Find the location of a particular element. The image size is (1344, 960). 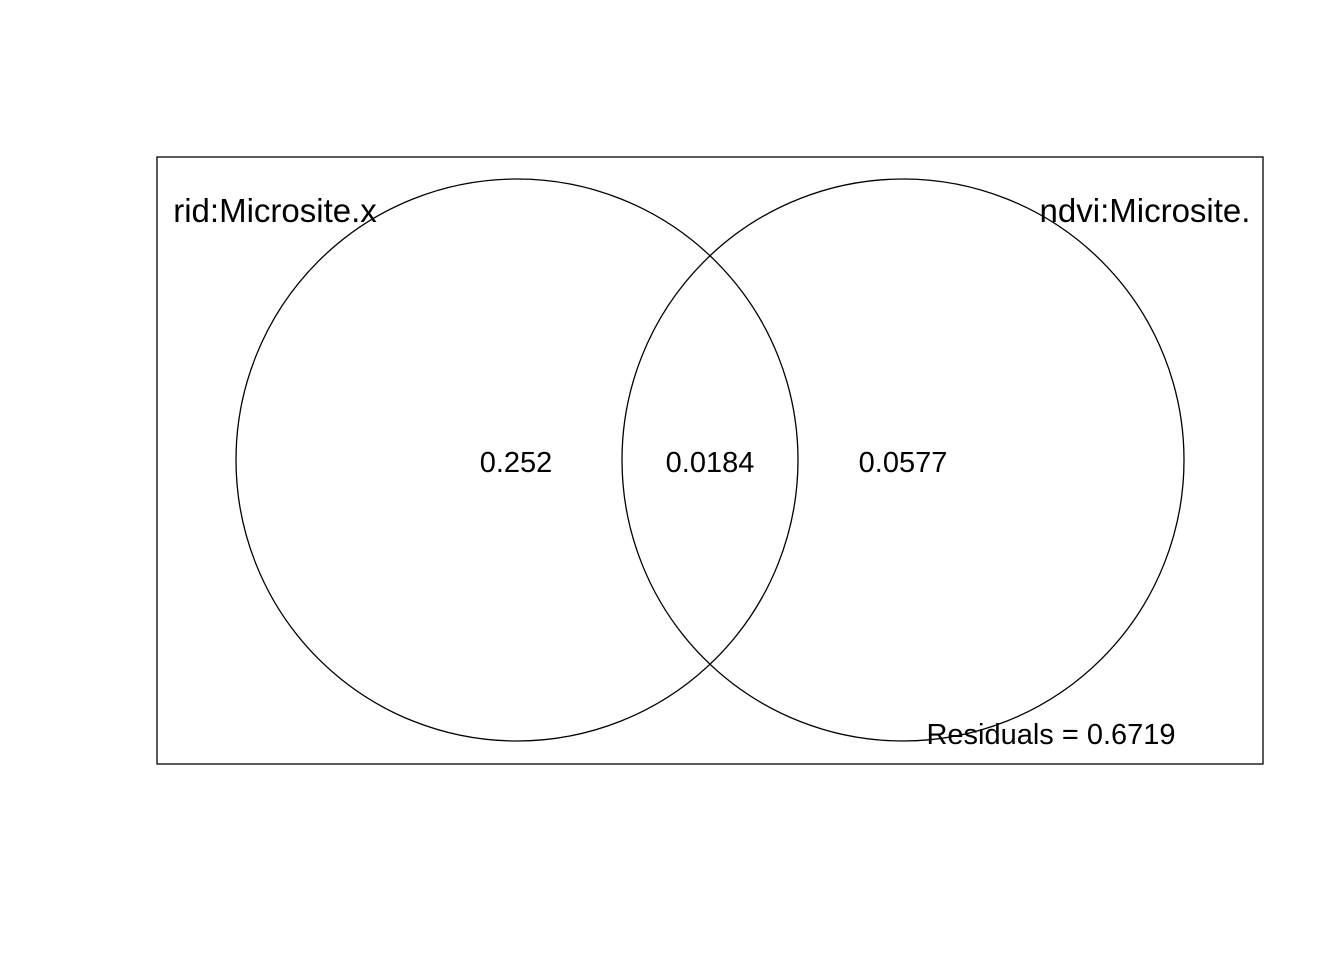

set-b-label: ndvi:Microsite. is located at coordinates (1145, 210).